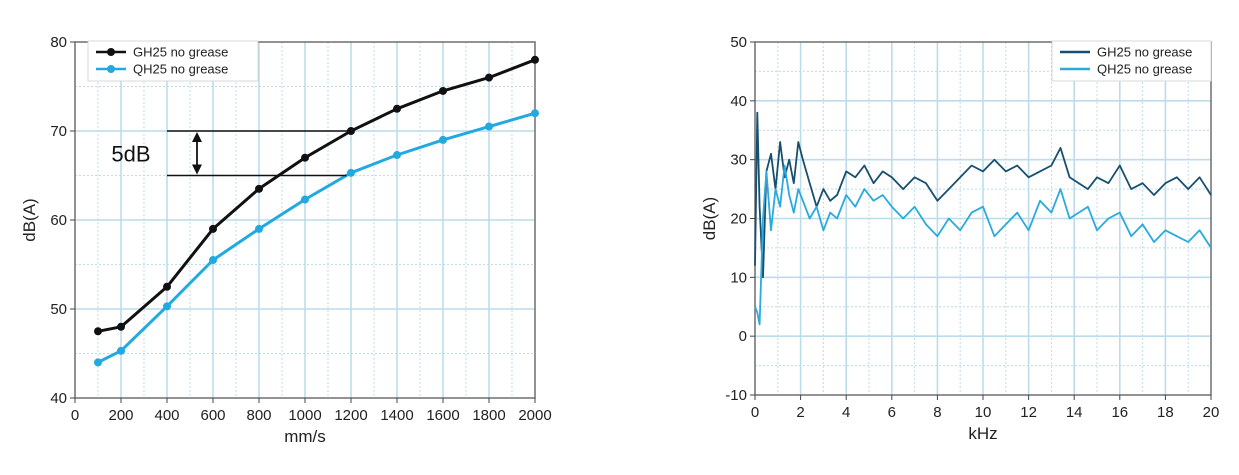 The image size is (1239, 475). Describe the element at coordinates (396, 415) in the screenshot. I see `x-tick-label: 1400` at that location.